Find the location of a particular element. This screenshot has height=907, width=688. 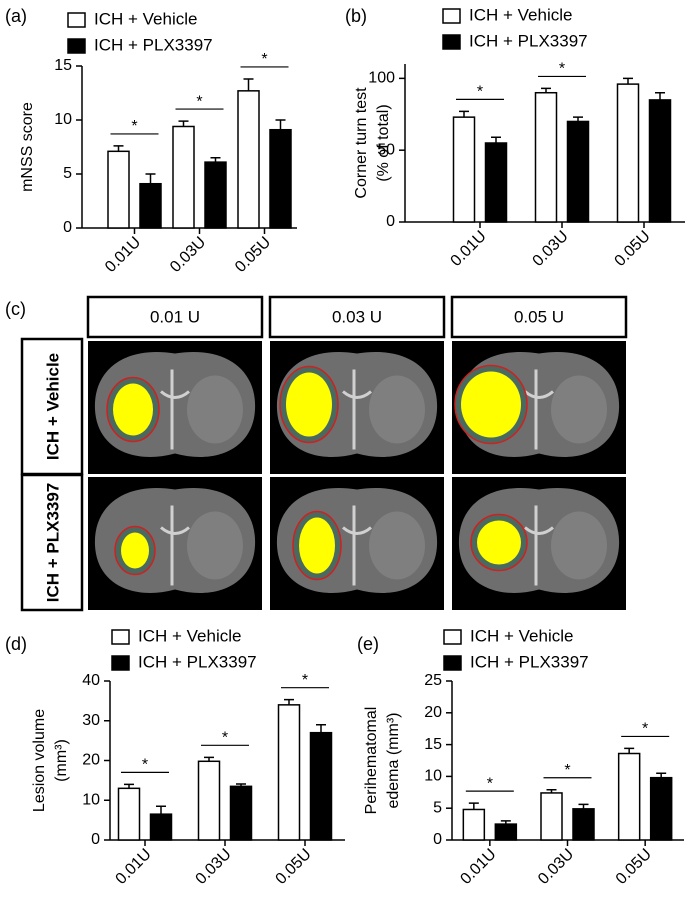

y-axis-label: (% of total) is located at coordinates (383, 142).